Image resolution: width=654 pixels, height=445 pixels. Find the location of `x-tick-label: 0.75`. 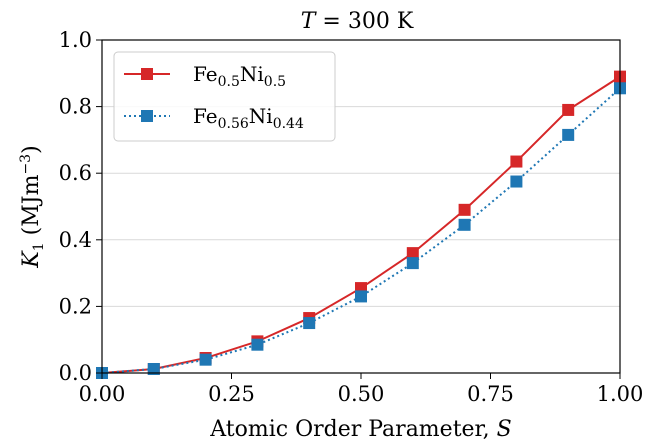

x-tick-label: 0.75 is located at coordinates (490, 394).